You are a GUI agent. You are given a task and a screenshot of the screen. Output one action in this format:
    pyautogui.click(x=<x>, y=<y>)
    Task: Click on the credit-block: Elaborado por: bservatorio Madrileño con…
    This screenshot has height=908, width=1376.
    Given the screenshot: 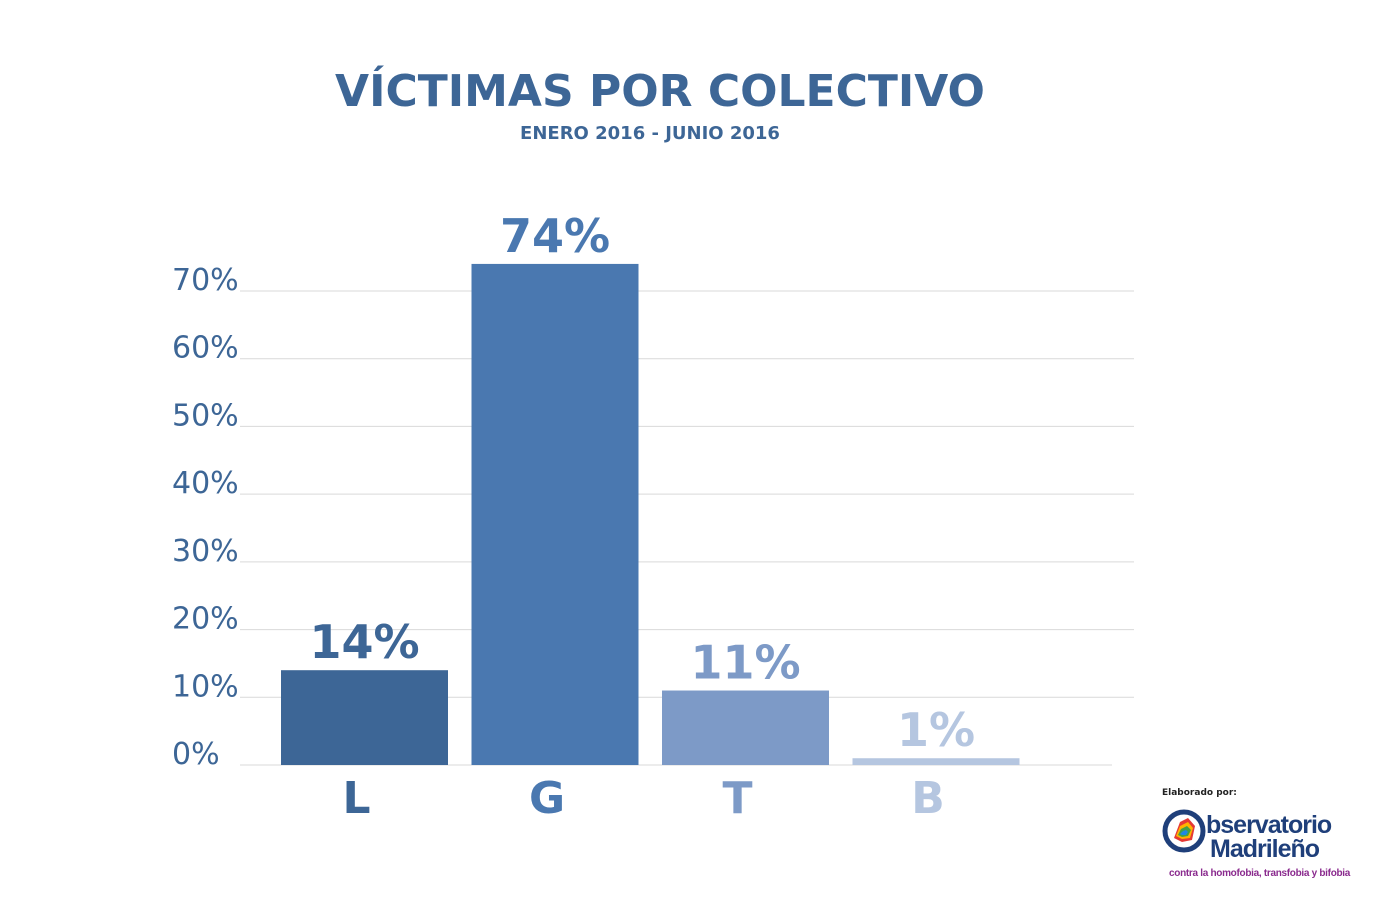 What is the action you would take?
    pyautogui.click(x=1262, y=838)
    